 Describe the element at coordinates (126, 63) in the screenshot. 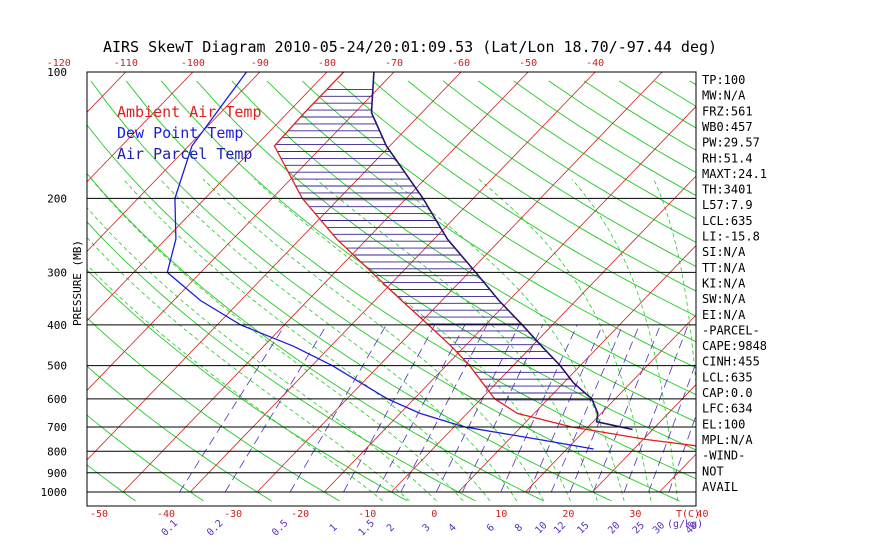

I see `top-temp-tick-label: -110` at that location.